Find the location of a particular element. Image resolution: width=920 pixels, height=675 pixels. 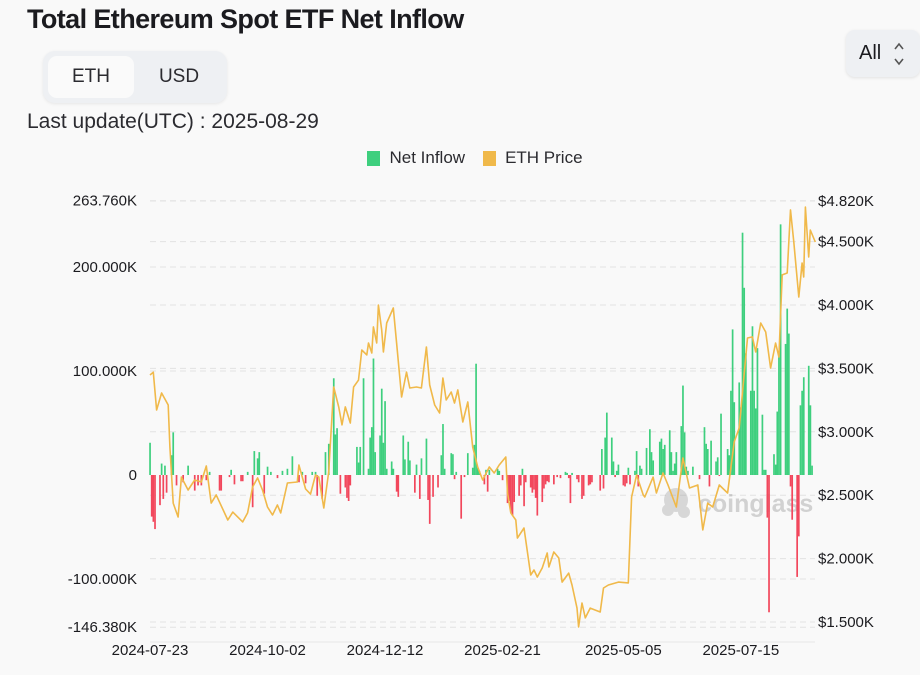

range-select: All is located at coordinates (883, 53).